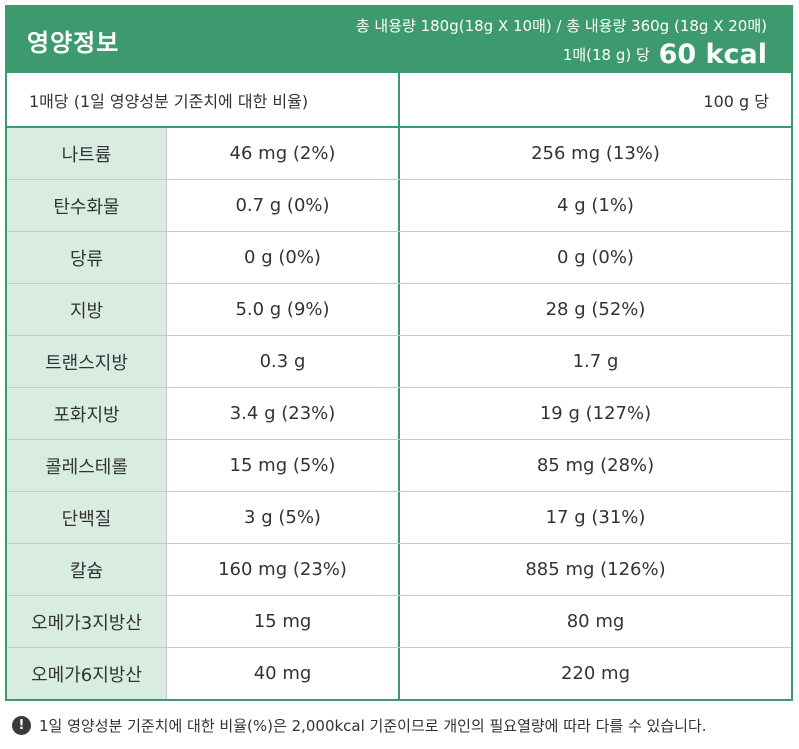 Image resolution: width=799 pixels, height=749 pixels. I want to click on page-title: 영양정보, so click(73, 43).